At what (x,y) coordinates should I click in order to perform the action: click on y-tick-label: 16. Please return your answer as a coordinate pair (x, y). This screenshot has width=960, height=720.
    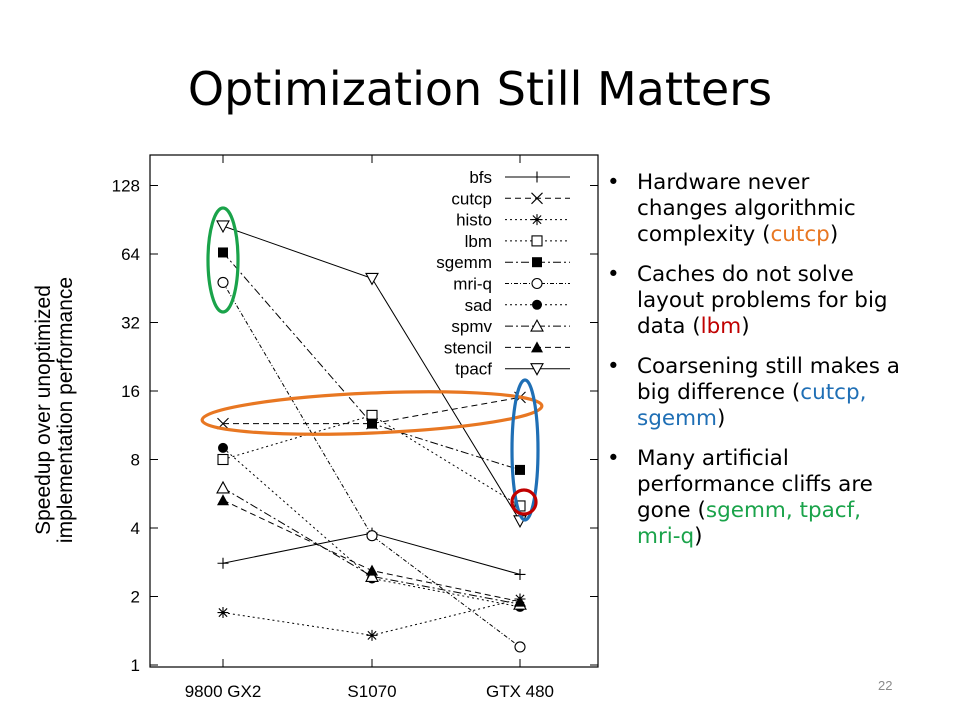
    Looking at the image, I should click on (130, 391).